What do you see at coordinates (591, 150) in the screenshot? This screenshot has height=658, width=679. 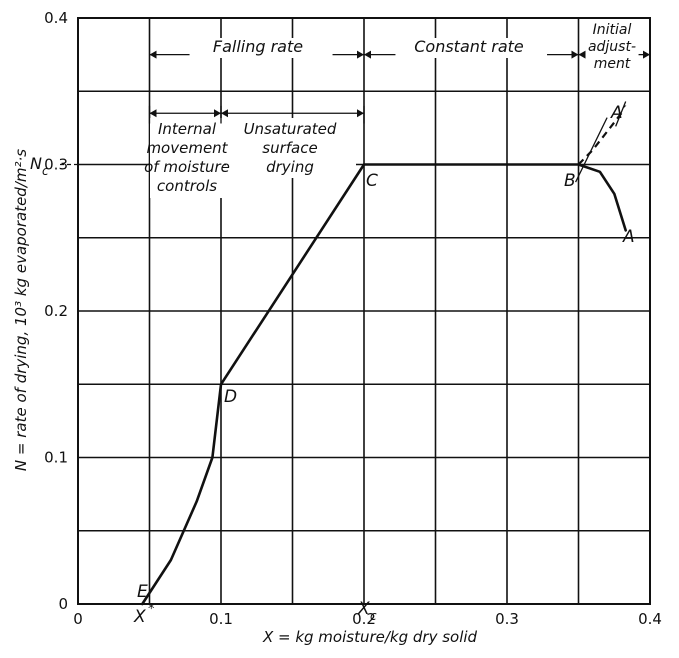 I see `series-guide-line` at bounding box center [591, 150].